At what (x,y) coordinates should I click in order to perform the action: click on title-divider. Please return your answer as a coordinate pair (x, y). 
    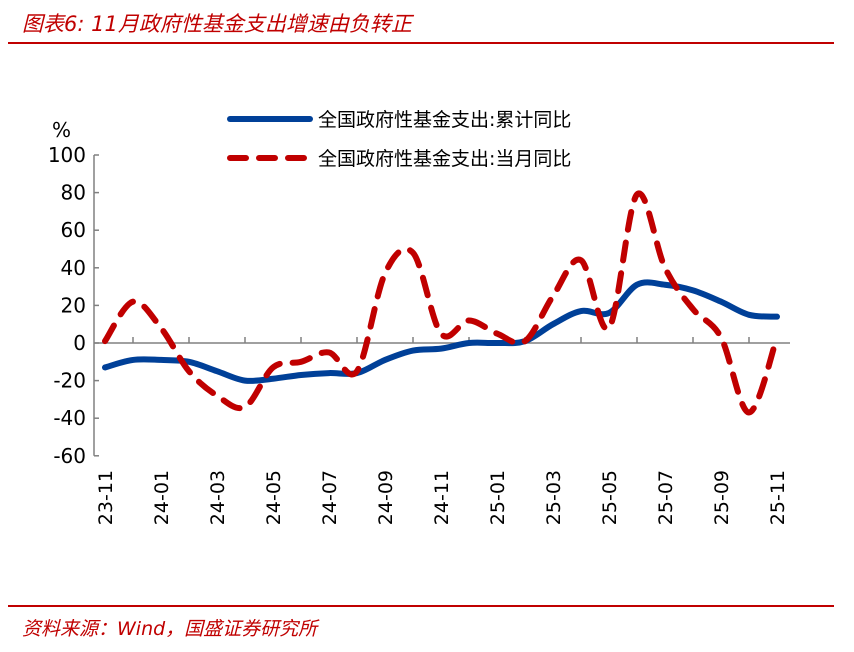
    Looking at the image, I should click on (421, 43).